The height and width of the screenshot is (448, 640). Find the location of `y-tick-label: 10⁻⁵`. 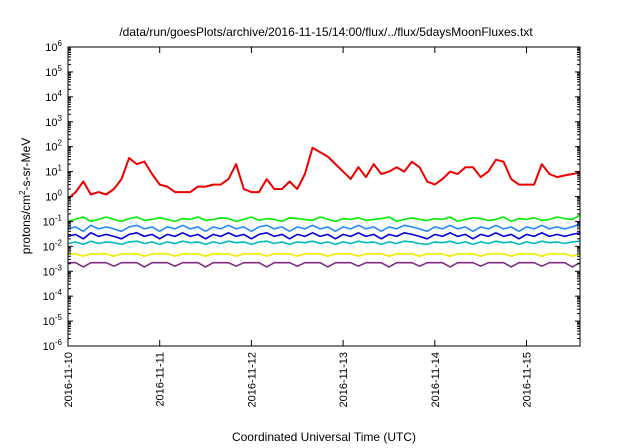

y-tick-label: 10⁻⁵ is located at coordinates (53, 320).